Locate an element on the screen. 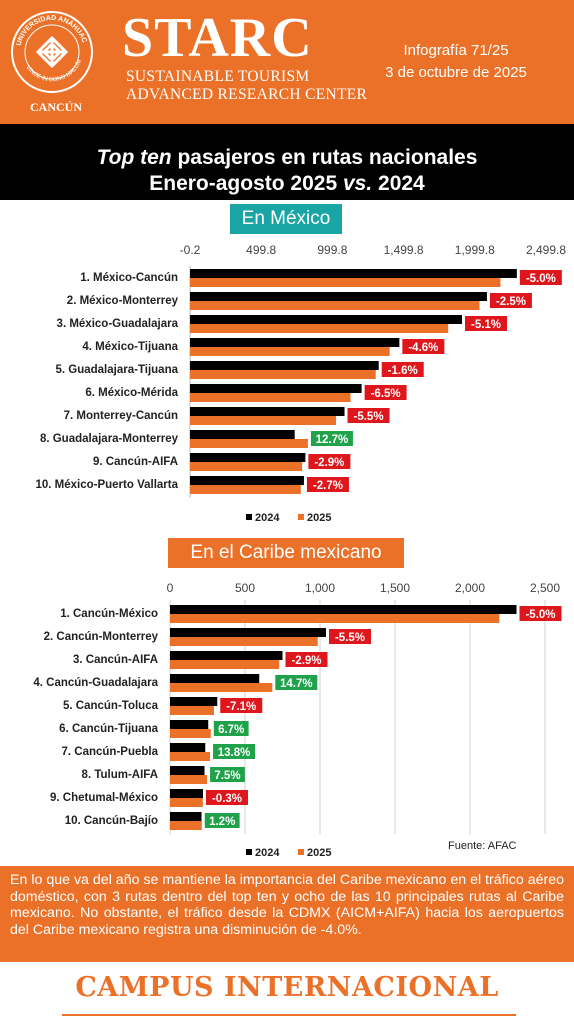 The width and height of the screenshot is (574, 1024). cb-change-label: -7.1% is located at coordinates (241, 707).